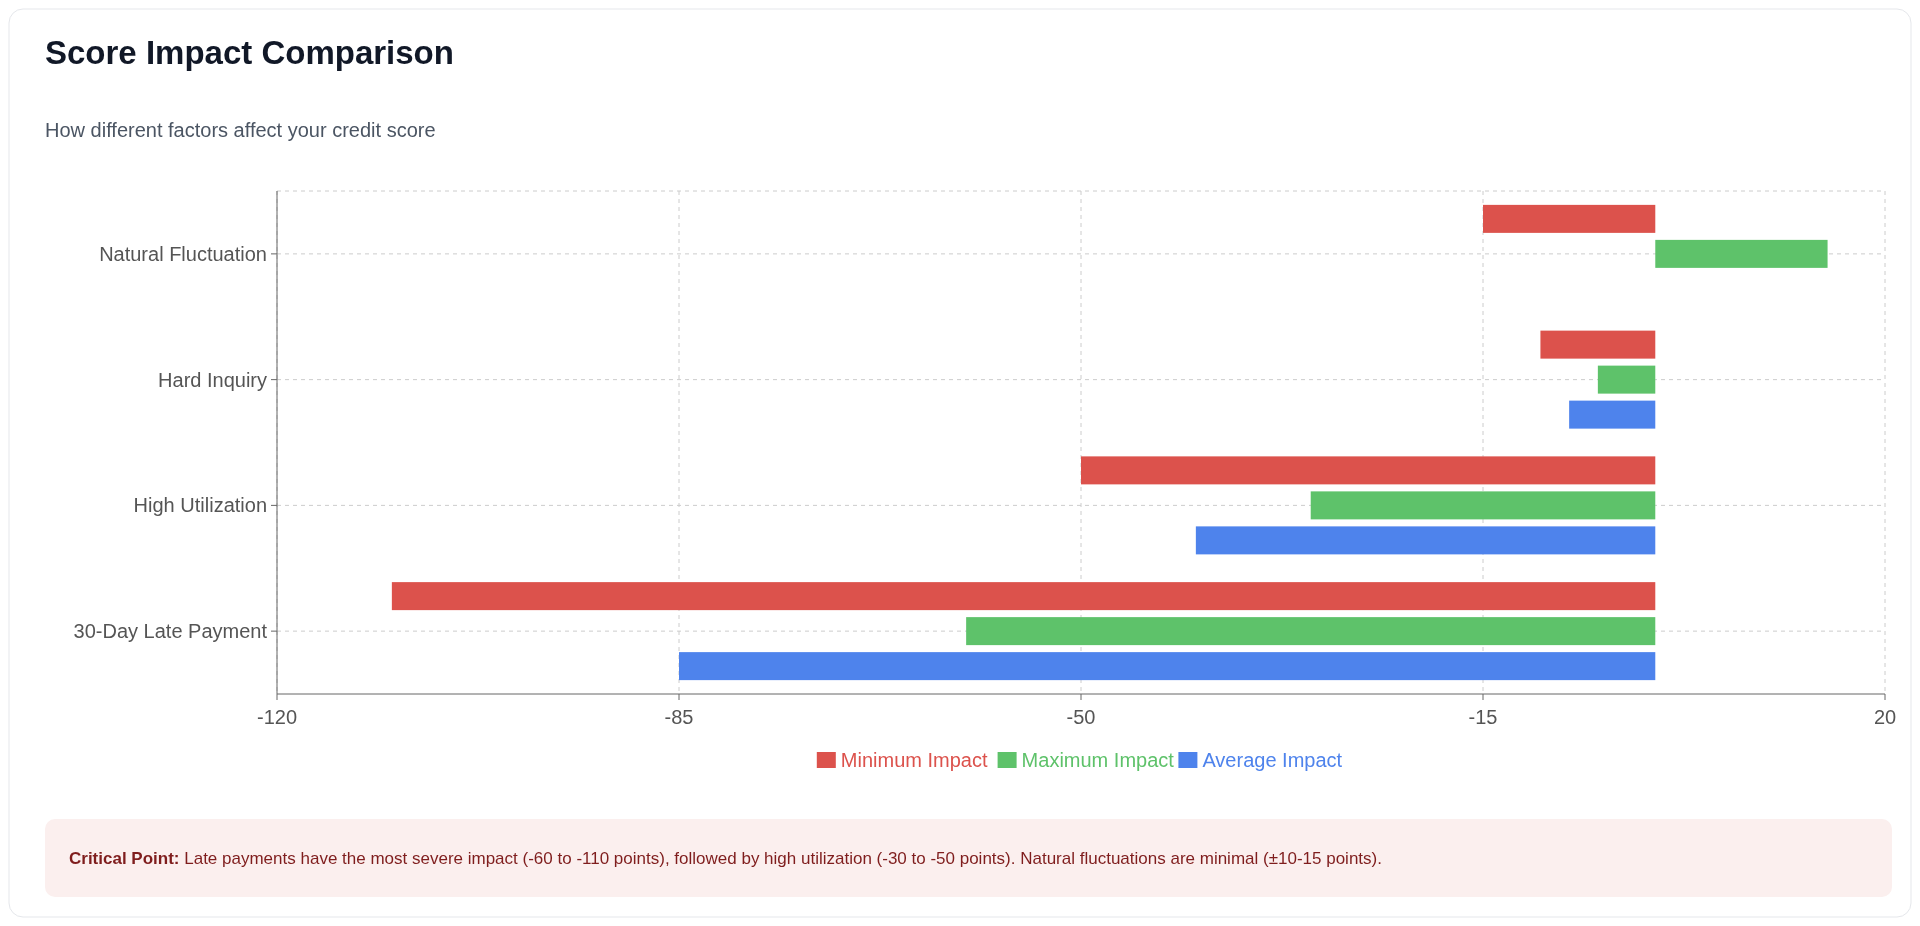  I want to click on y-tick-label: Hard Inquiry, so click(212, 379).